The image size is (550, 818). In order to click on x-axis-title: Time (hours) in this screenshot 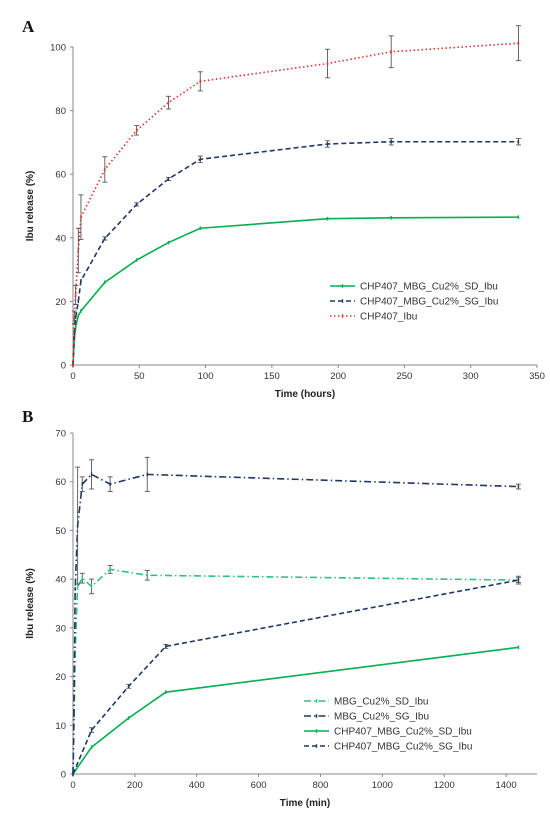, I will do `click(305, 394)`.